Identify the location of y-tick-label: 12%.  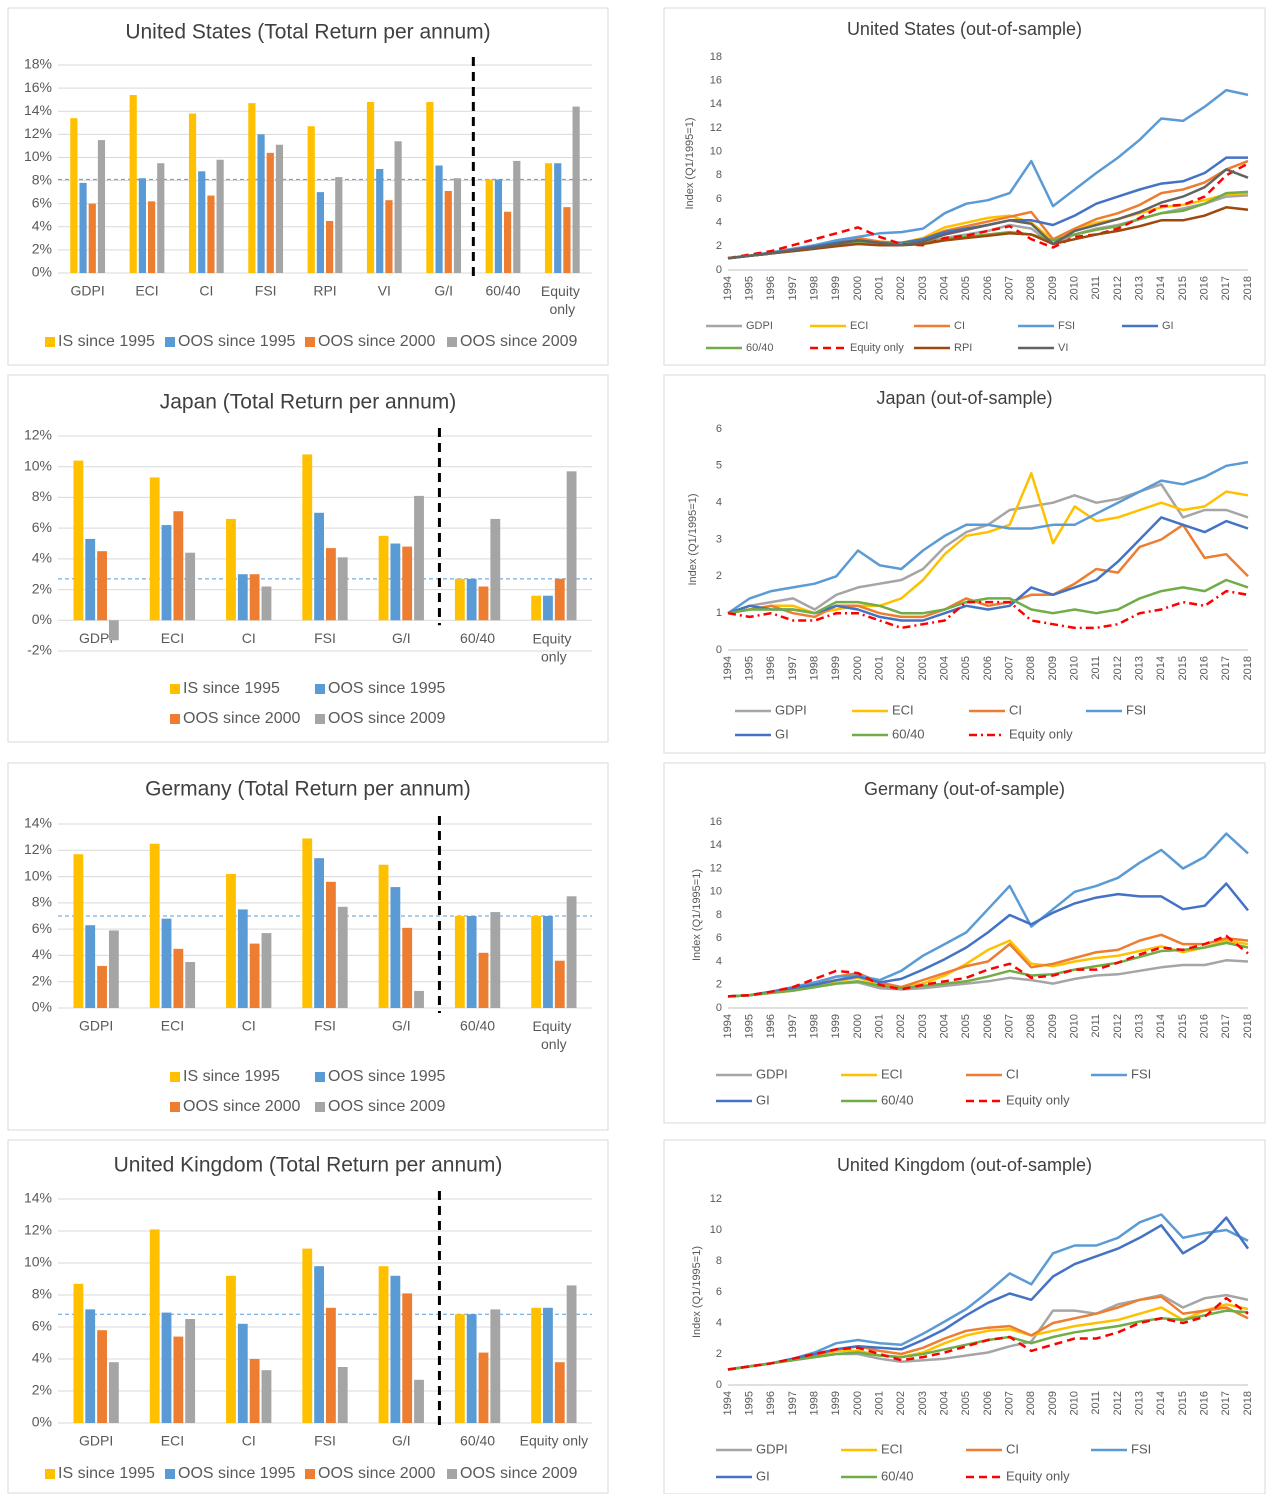
(38, 435).